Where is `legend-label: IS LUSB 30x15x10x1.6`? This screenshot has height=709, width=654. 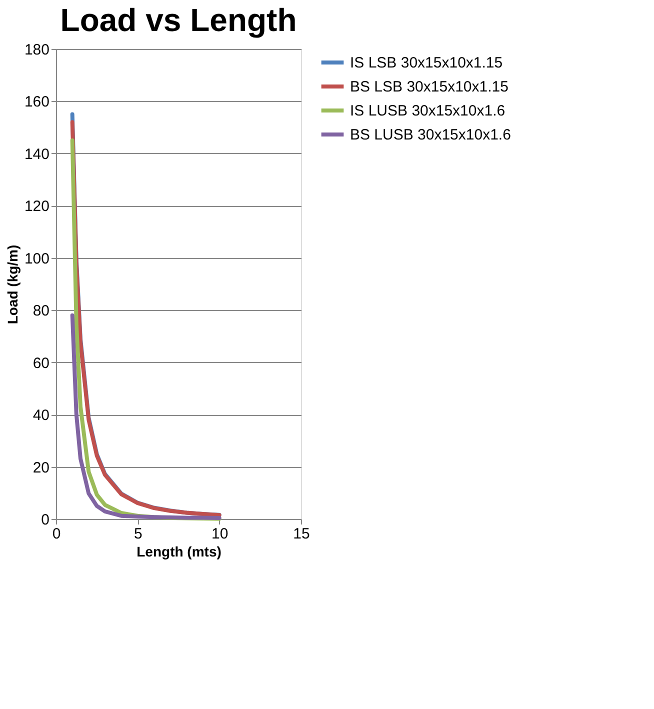 legend-label: IS LUSB 30x15x10x1.6 is located at coordinates (428, 111).